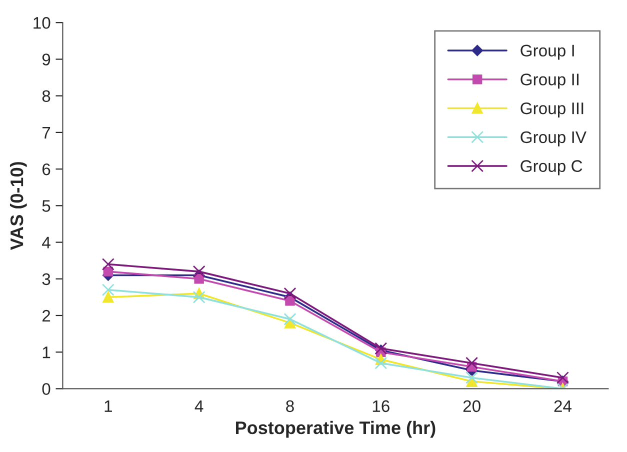 Image resolution: width=627 pixels, height=452 pixels. I want to click on x-axis-title: Postoperative Time (hr), so click(336, 429).